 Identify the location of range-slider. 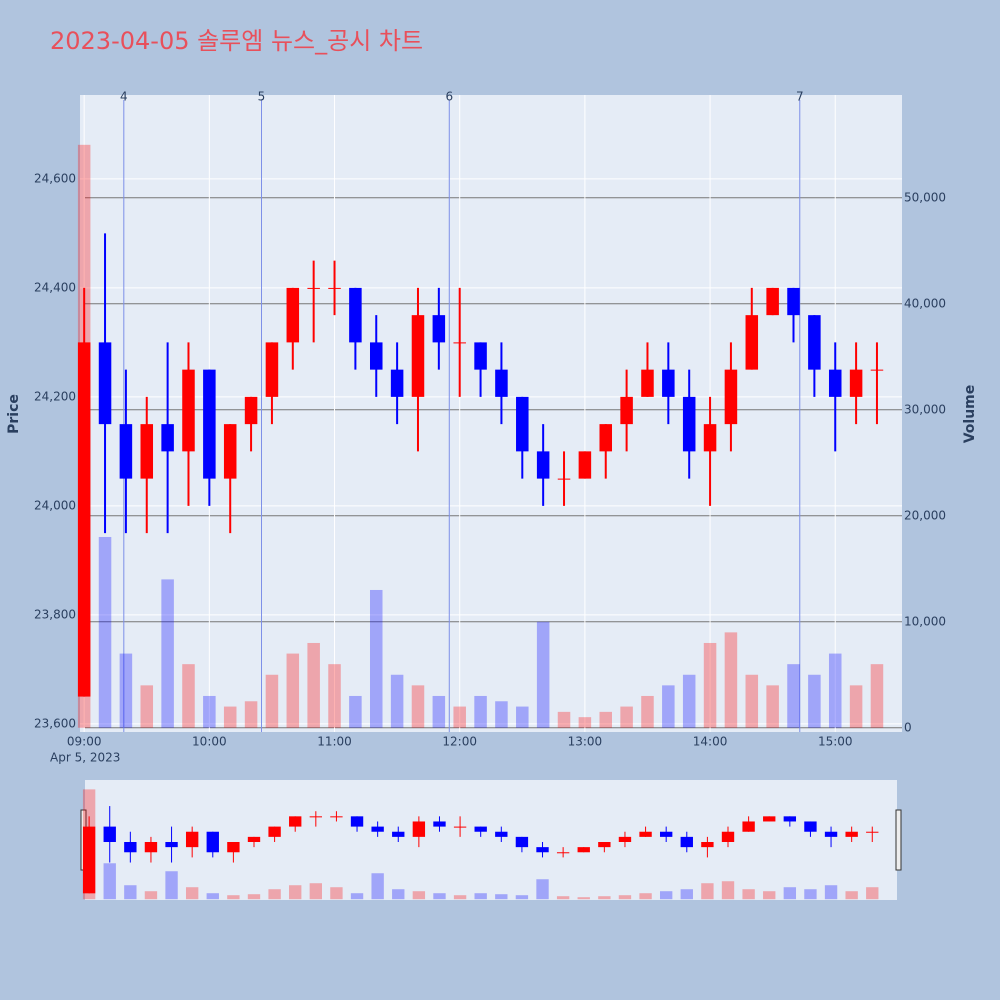
(491, 840).